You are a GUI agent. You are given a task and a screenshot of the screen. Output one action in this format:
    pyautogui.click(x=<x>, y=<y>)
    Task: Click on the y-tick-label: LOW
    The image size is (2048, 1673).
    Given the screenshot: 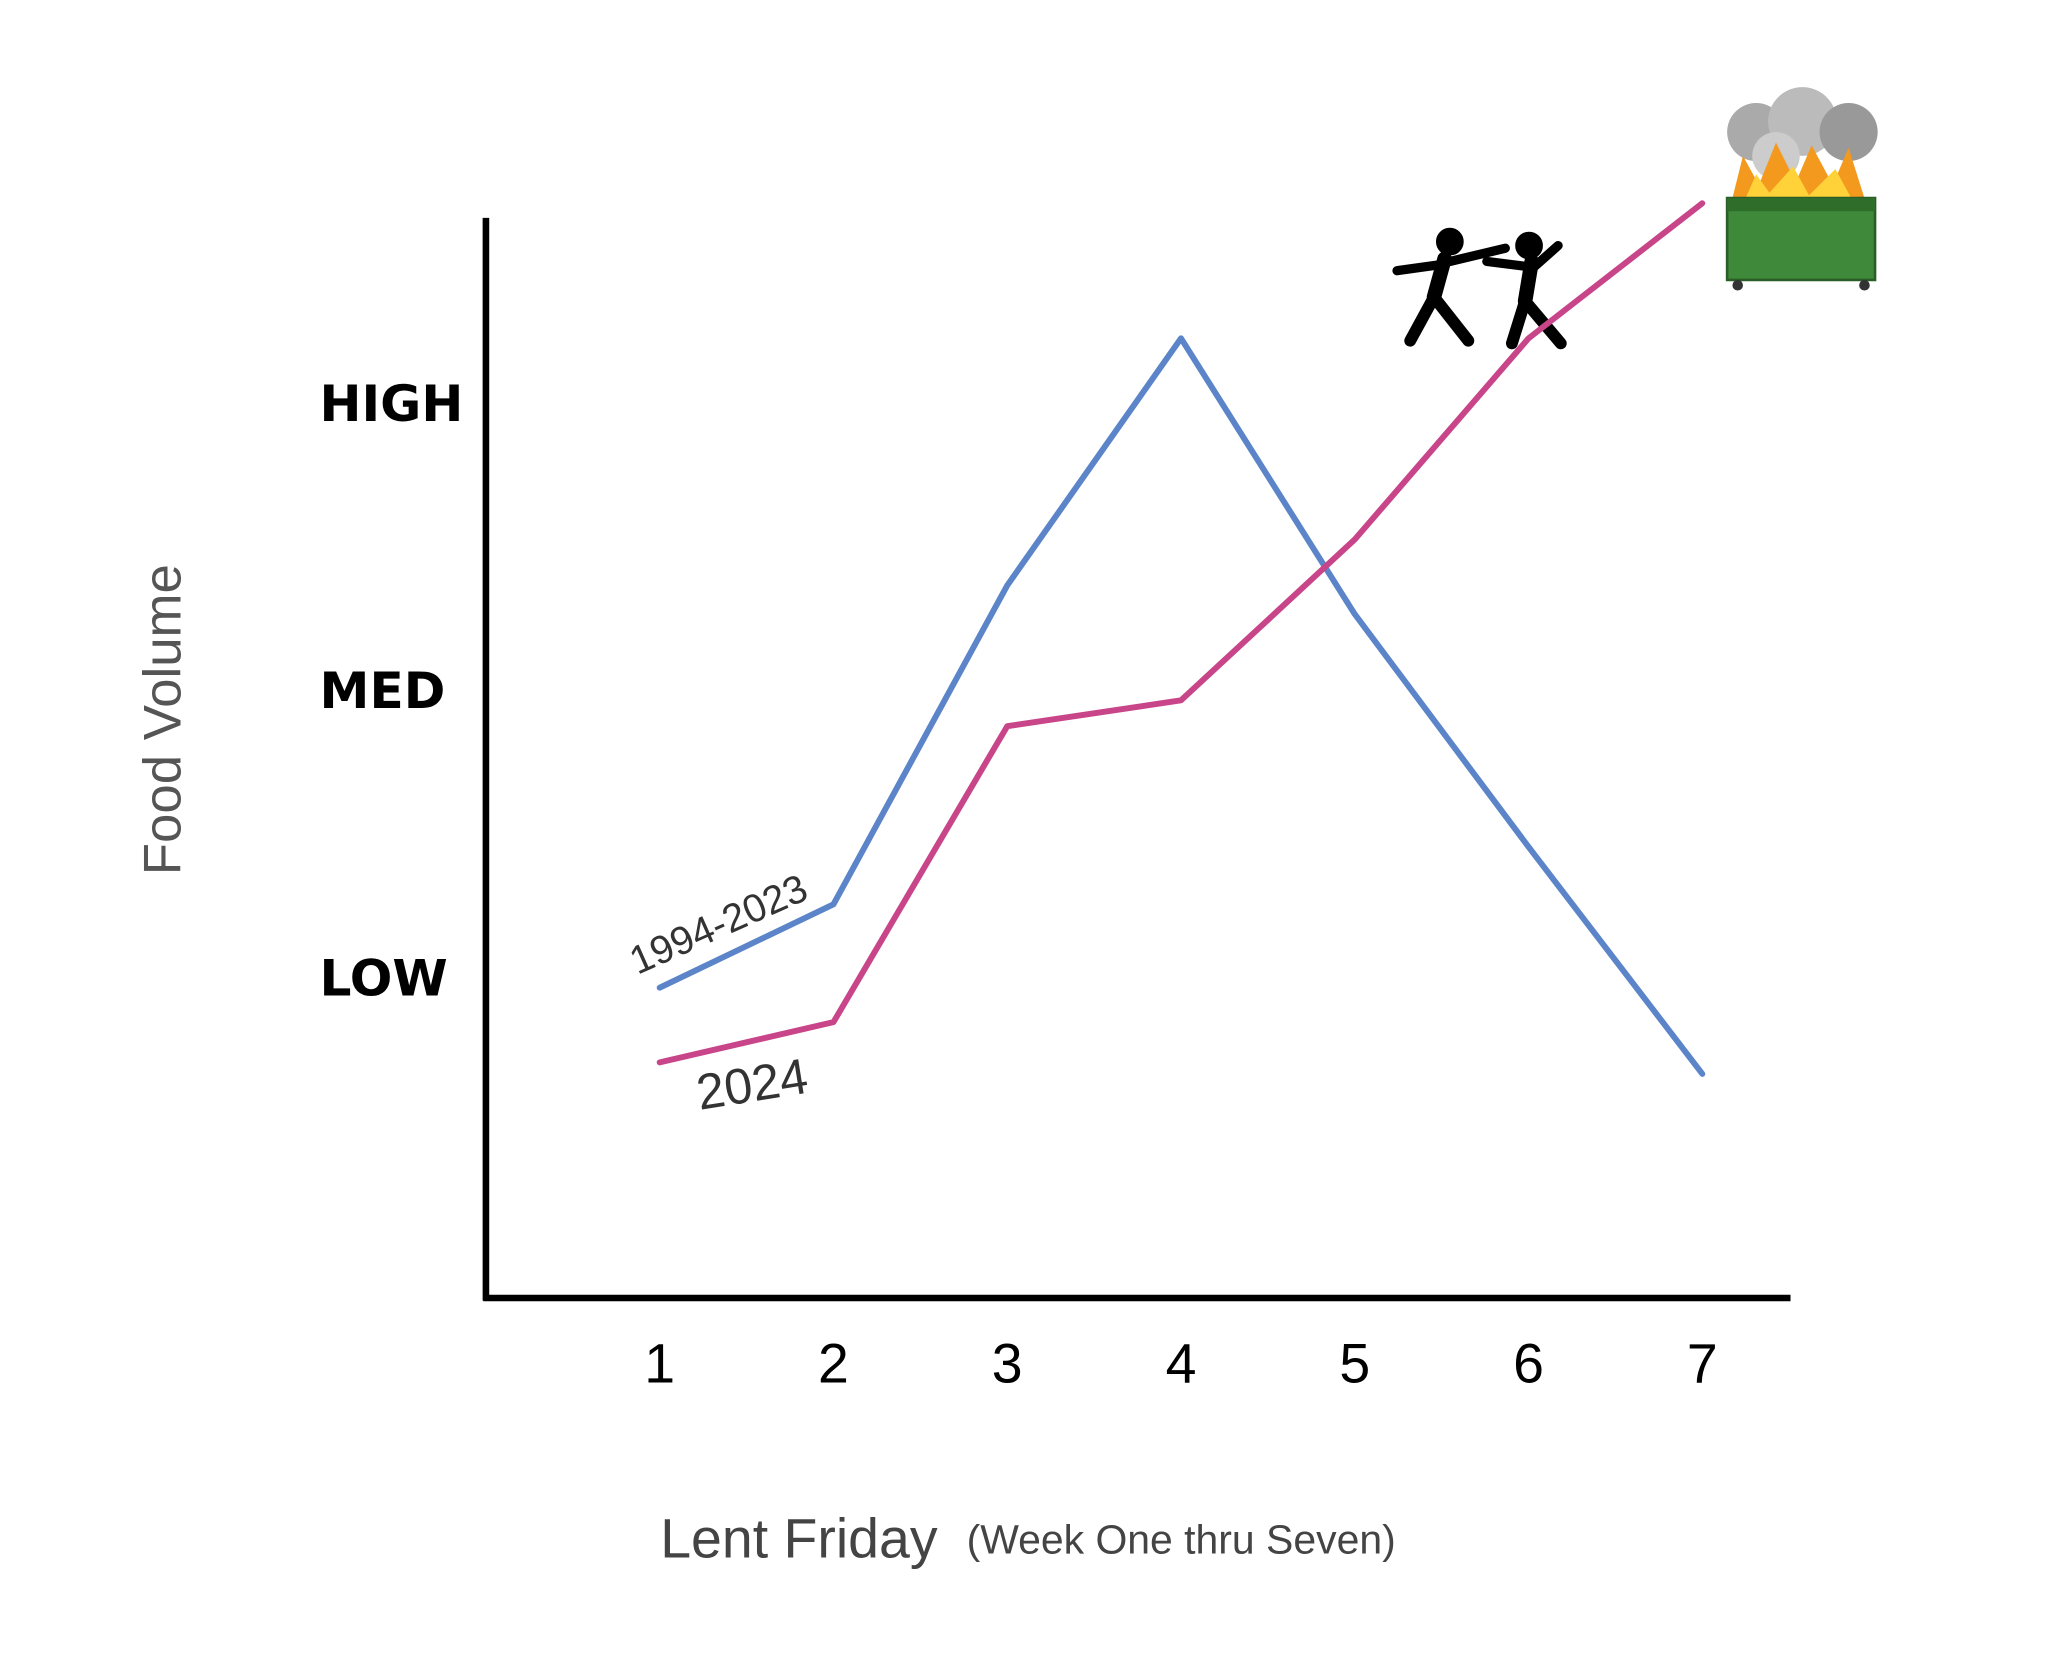 What is the action you would take?
    pyautogui.click(x=384, y=977)
    